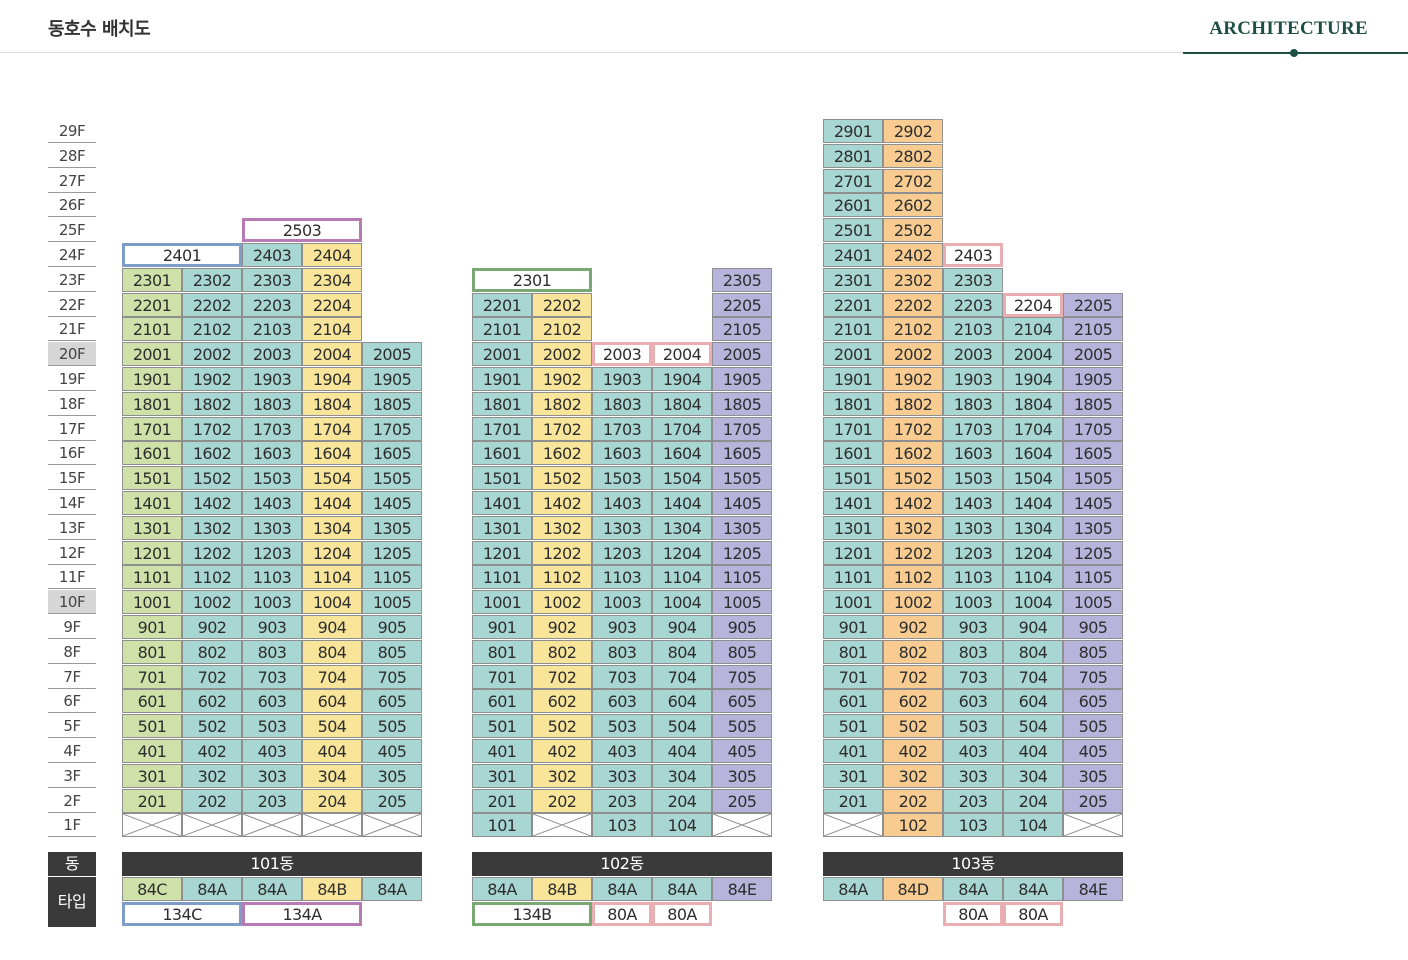 This screenshot has width=1408, height=960. I want to click on unit-cell: 1402, so click(212, 503).